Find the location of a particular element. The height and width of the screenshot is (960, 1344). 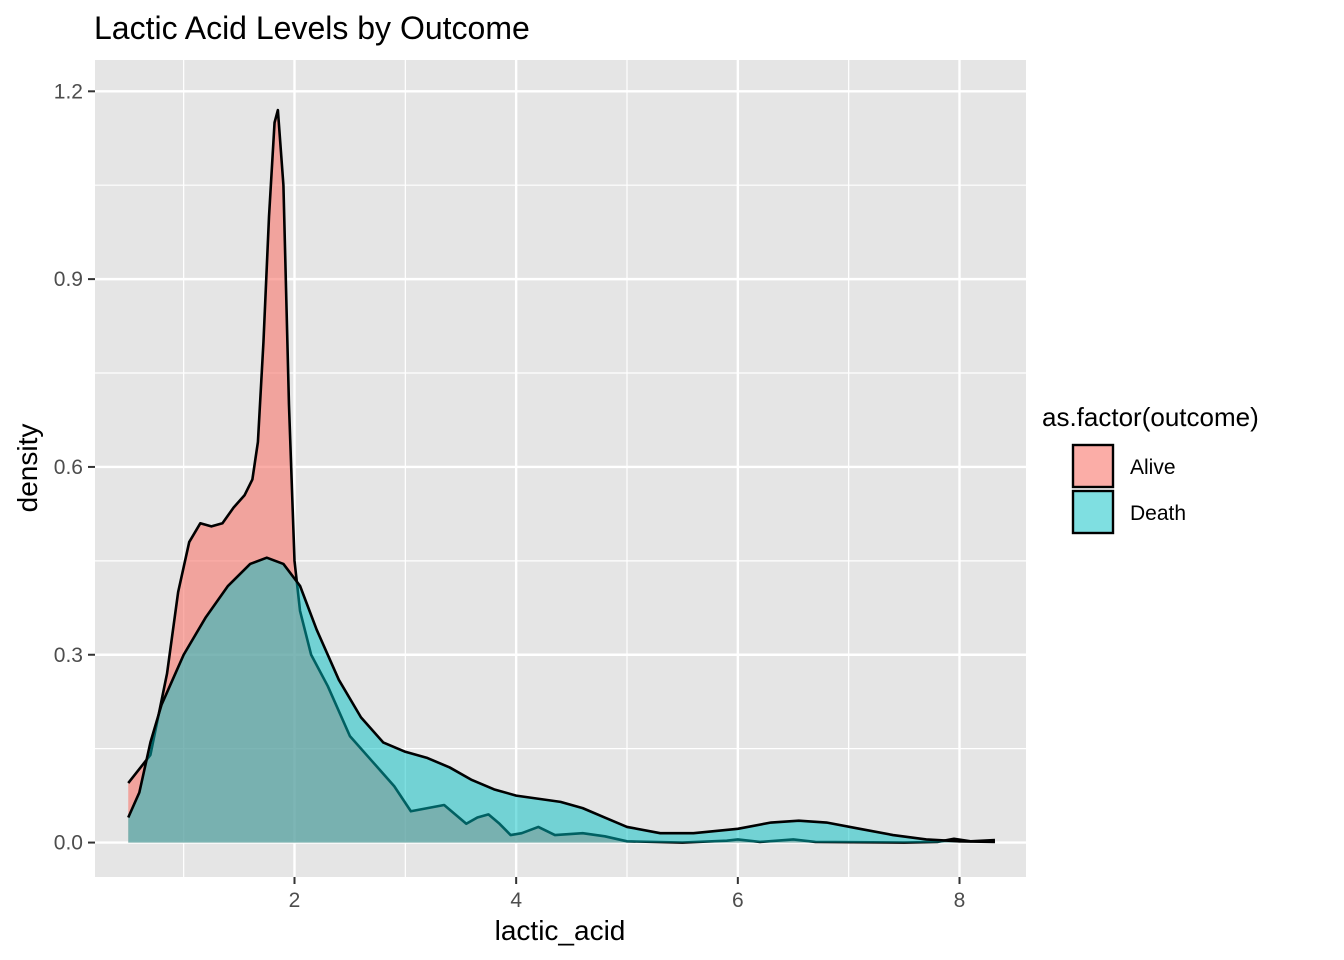

y-tick-label: 1.2 is located at coordinates (68, 91).